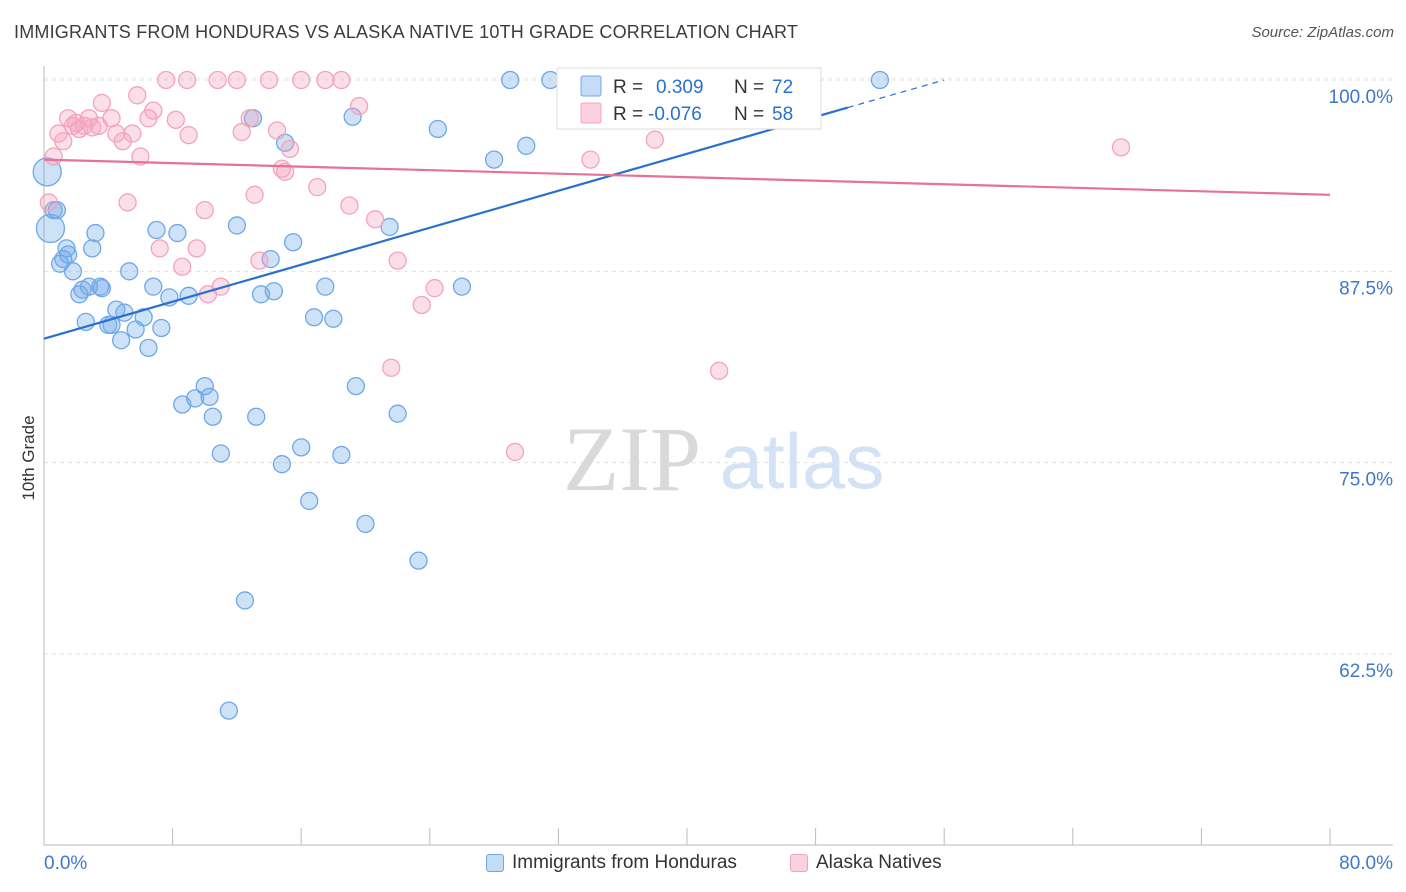 This screenshot has height=892, width=1406. I want to click on trendline-honduras-extension, so click(896, 94).